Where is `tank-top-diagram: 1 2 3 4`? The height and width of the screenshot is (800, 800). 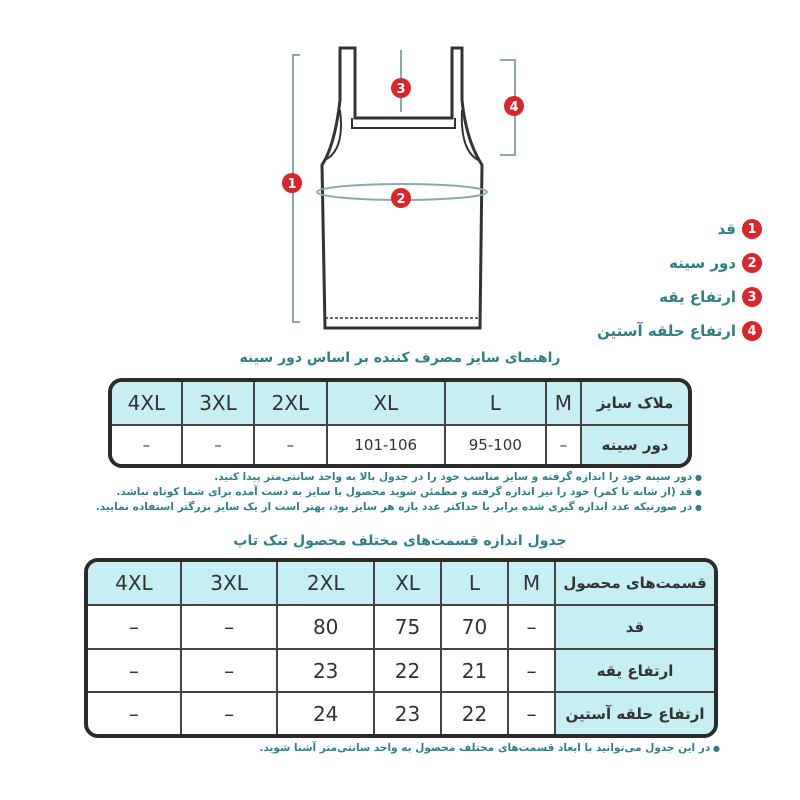
tank-top-diagram: 1 2 3 4 is located at coordinates (403, 188).